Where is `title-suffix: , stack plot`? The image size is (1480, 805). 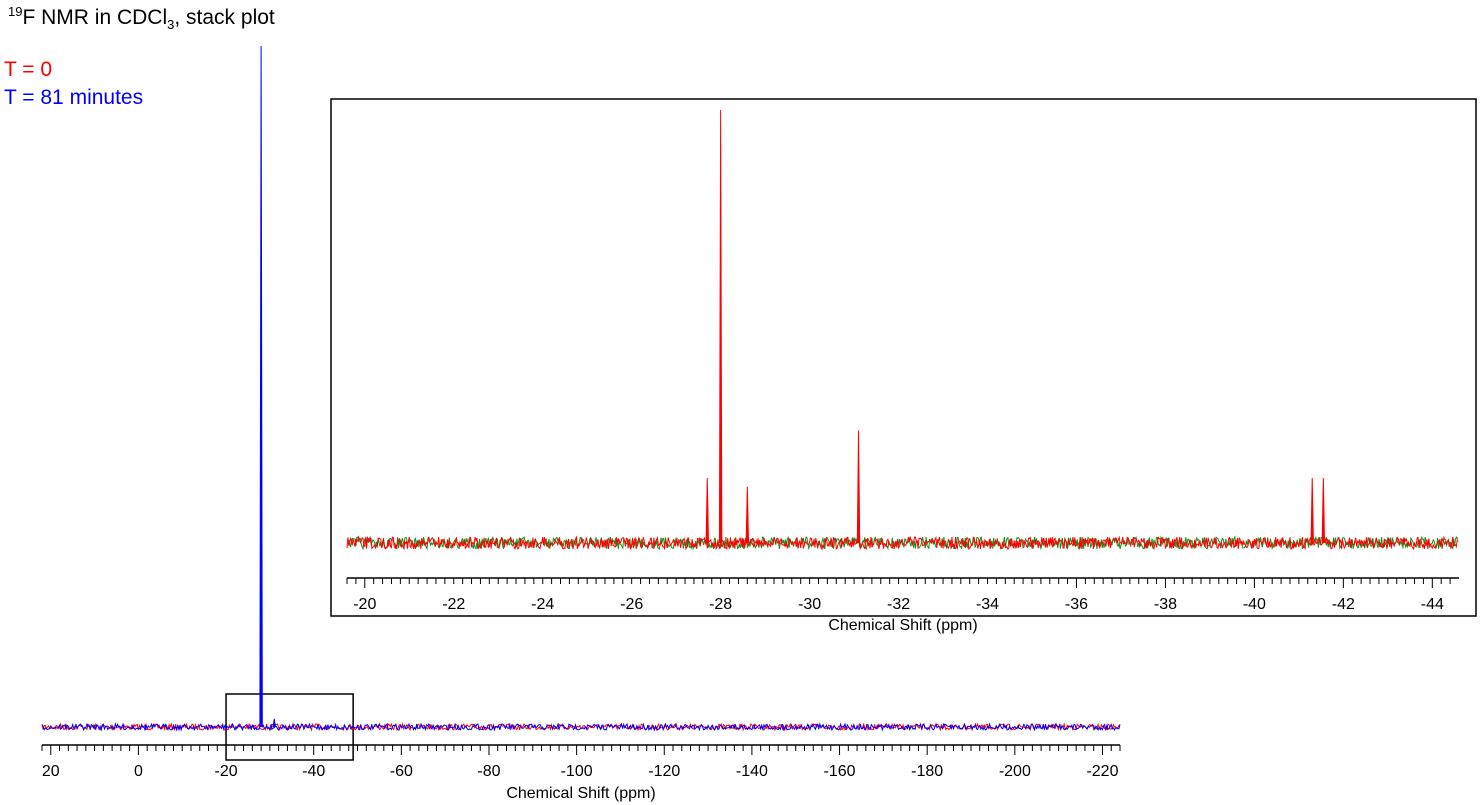 title-suffix: , stack plot is located at coordinates (224, 17).